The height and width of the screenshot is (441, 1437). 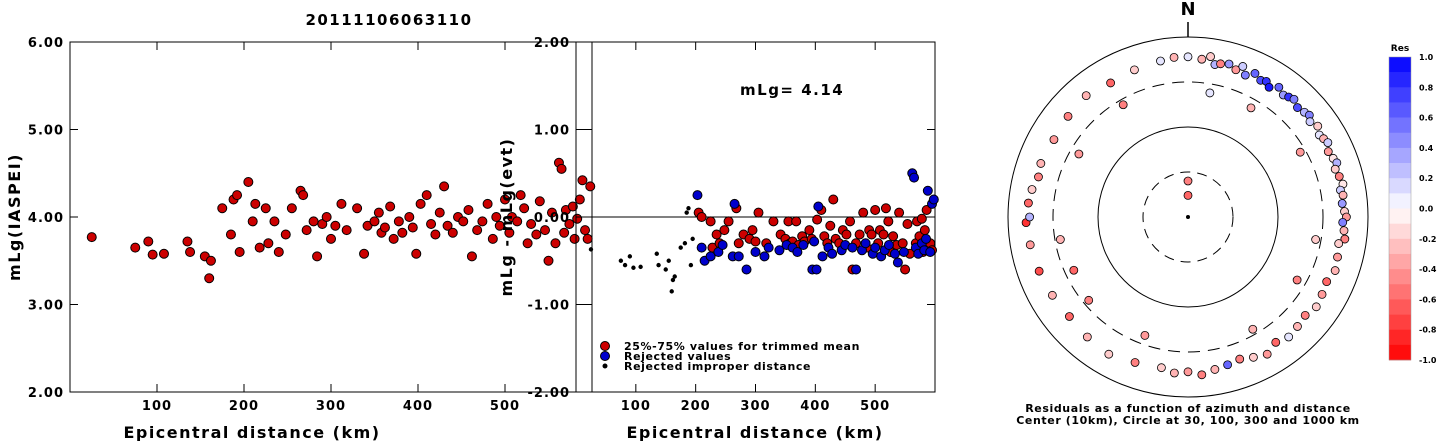 I want to click on legend-label-improper: Rejected improper distance, so click(x=717, y=366).